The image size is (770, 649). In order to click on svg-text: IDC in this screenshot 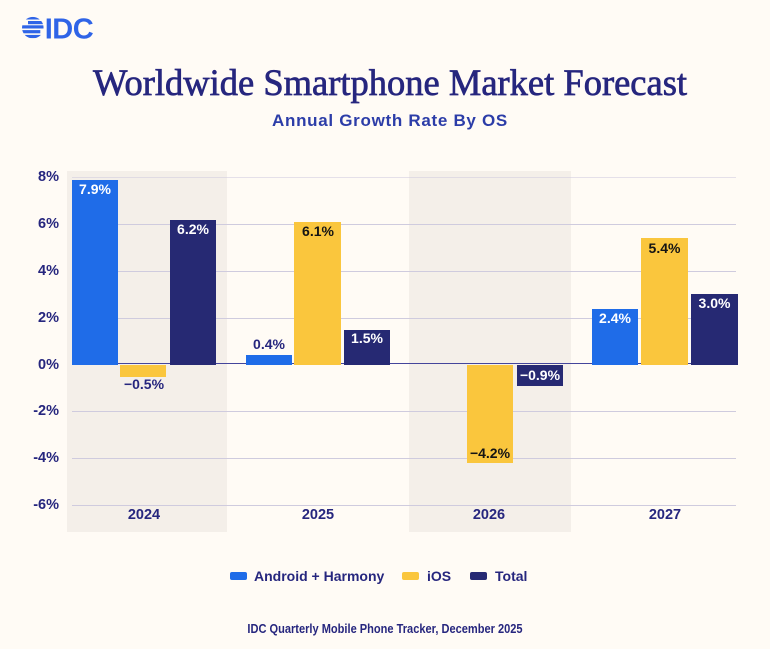, I will do `click(69, 27)`.